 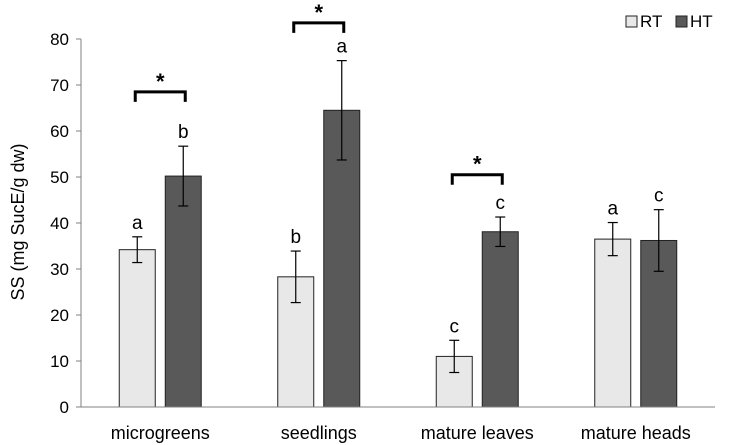 What do you see at coordinates (651, 21) in the screenshot?
I see `legend-label-rt: RT` at bounding box center [651, 21].